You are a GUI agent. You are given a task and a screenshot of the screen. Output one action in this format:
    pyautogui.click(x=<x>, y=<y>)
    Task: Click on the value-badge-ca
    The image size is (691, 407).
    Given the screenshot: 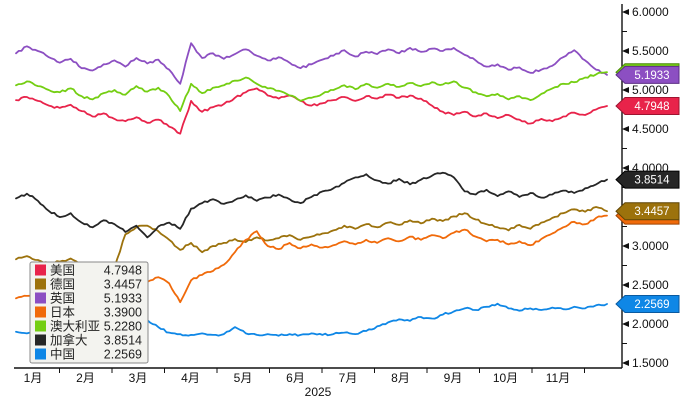 What is the action you would take?
    pyautogui.click(x=647, y=179)
    